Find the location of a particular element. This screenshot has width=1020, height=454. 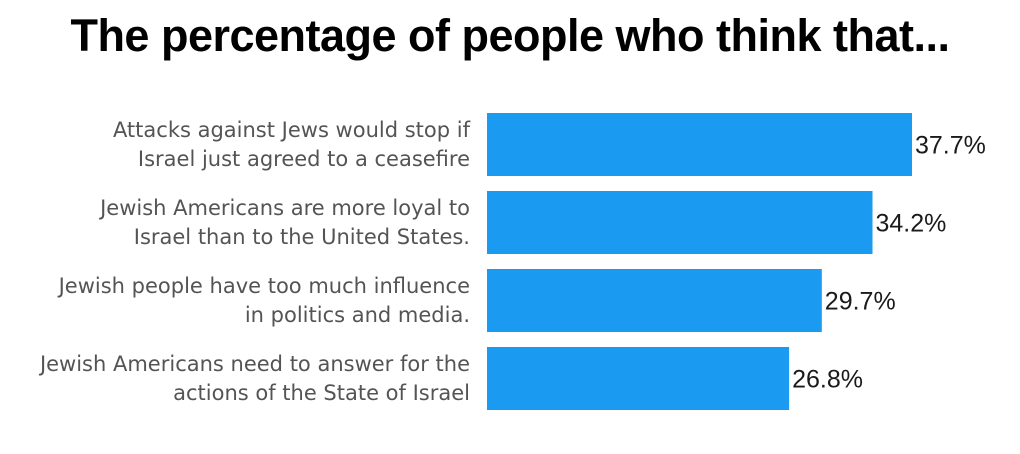

value-label-3: 29.7% is located at coordinates (860, 302).